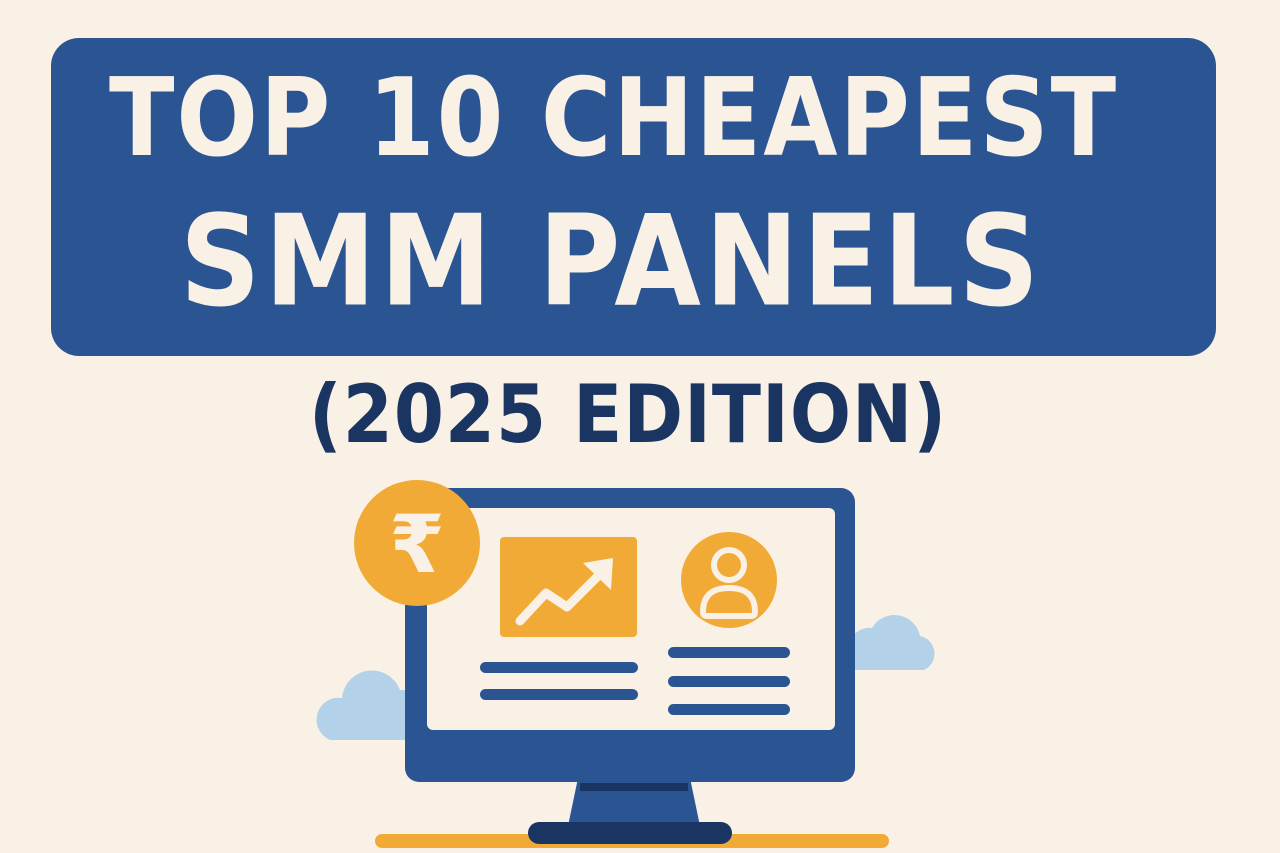 The image size is (1280, 853). Describe the element at coordinates (568, 587) in the screenshot. I see `trending-up-chart-icon` at that location.